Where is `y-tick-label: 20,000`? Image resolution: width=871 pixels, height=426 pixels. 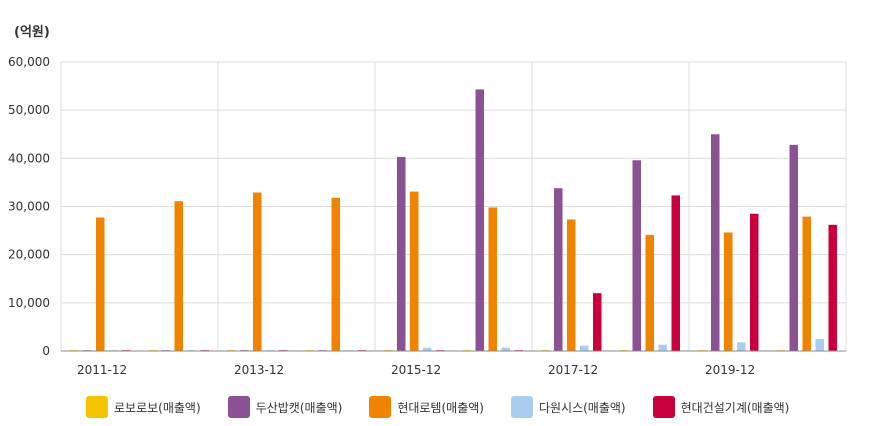 y-tick-label: 20,000 is located at coordinates (29, 255).